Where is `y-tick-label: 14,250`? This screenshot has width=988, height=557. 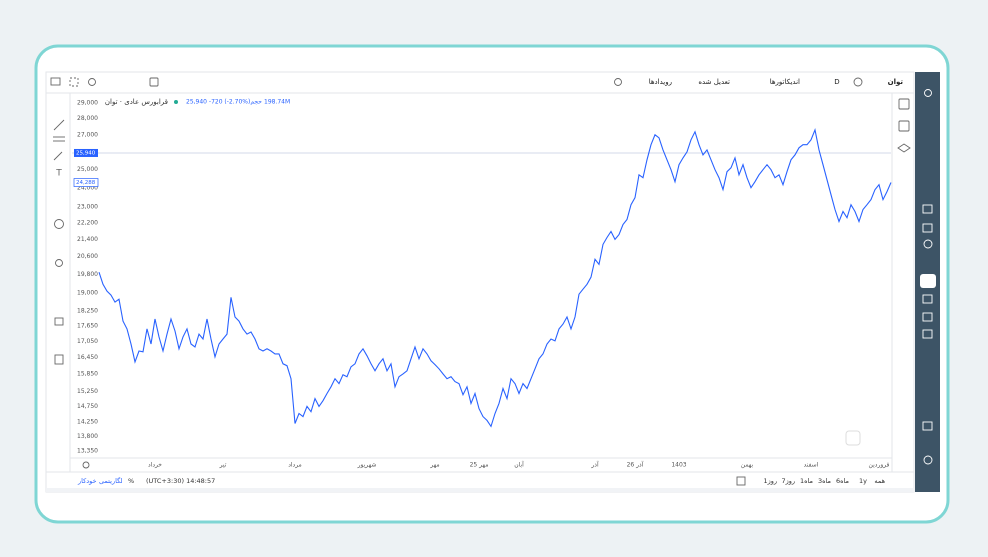
y-tick-label: 14,250 is located at coordinates (87, 421).